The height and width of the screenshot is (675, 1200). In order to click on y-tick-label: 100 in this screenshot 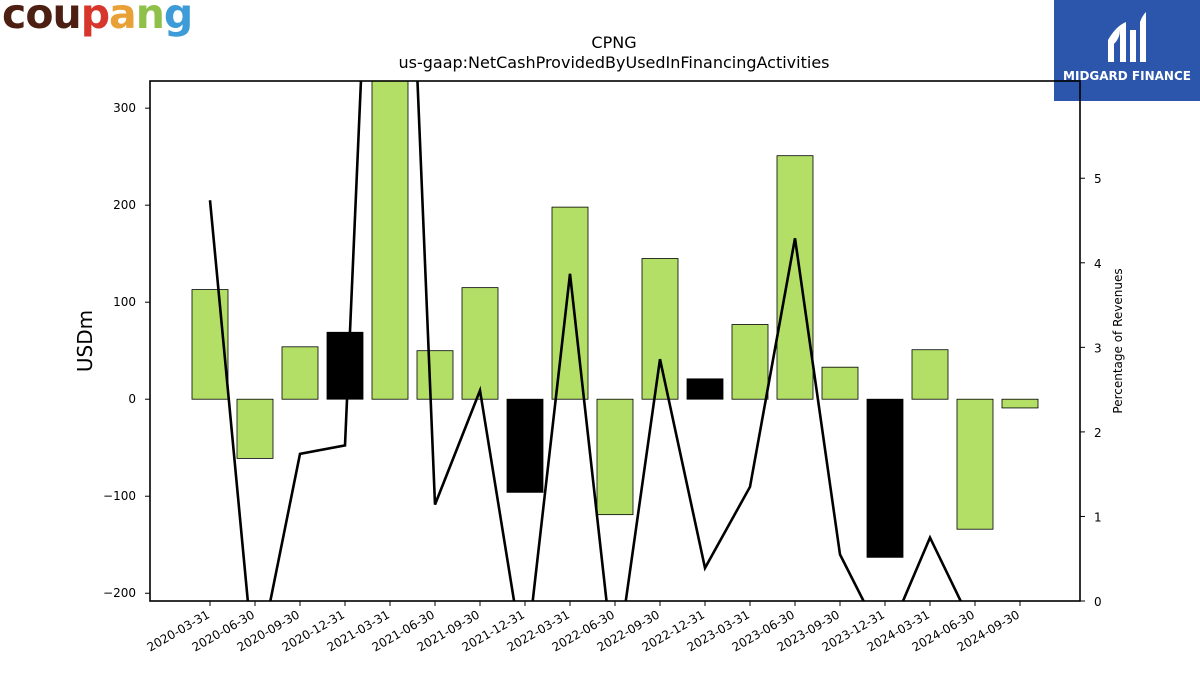, I will do `click(124, 302)`.